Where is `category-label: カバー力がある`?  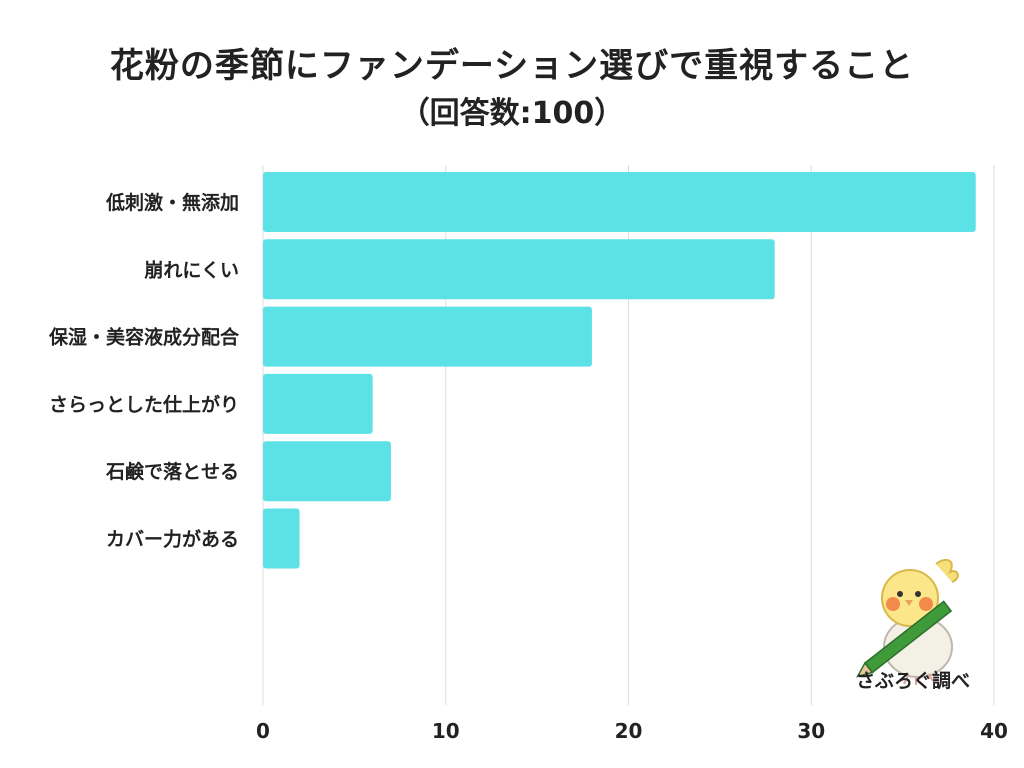 category-label: カバー力がある is located at coordinates (172, 539).